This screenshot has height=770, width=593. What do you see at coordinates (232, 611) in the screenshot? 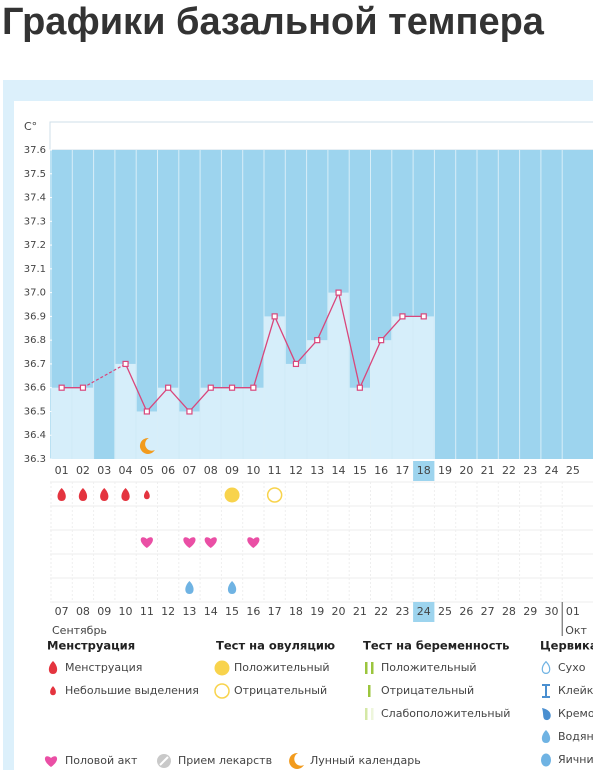
I see `date-label: 15` at bounding box center [232, 611].